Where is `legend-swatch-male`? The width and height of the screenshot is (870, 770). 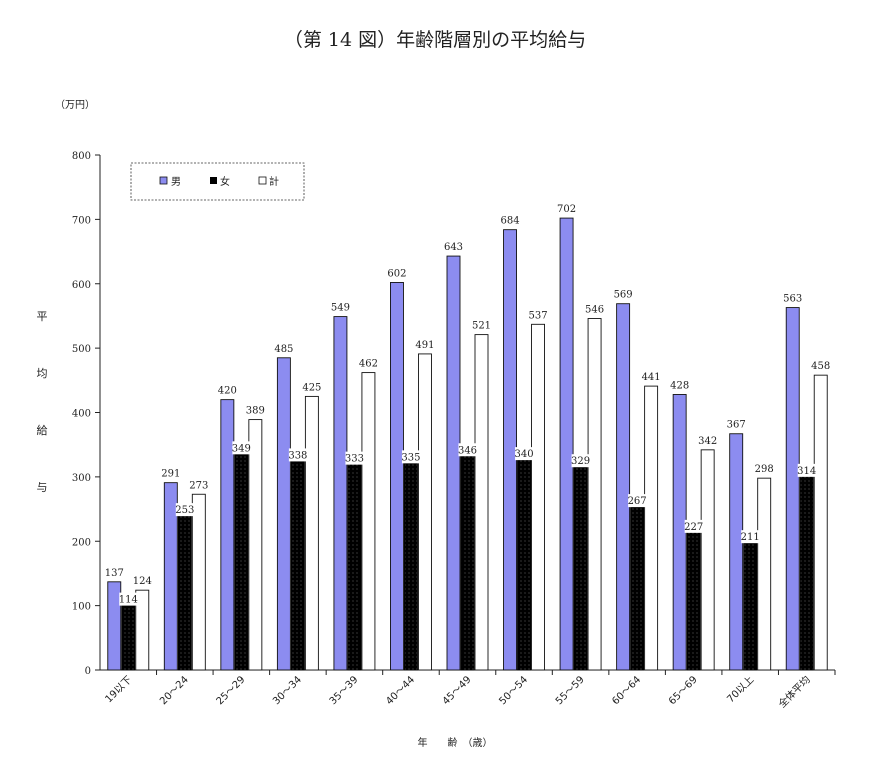
legend-swatch-male is located at coordinates (163, 180).